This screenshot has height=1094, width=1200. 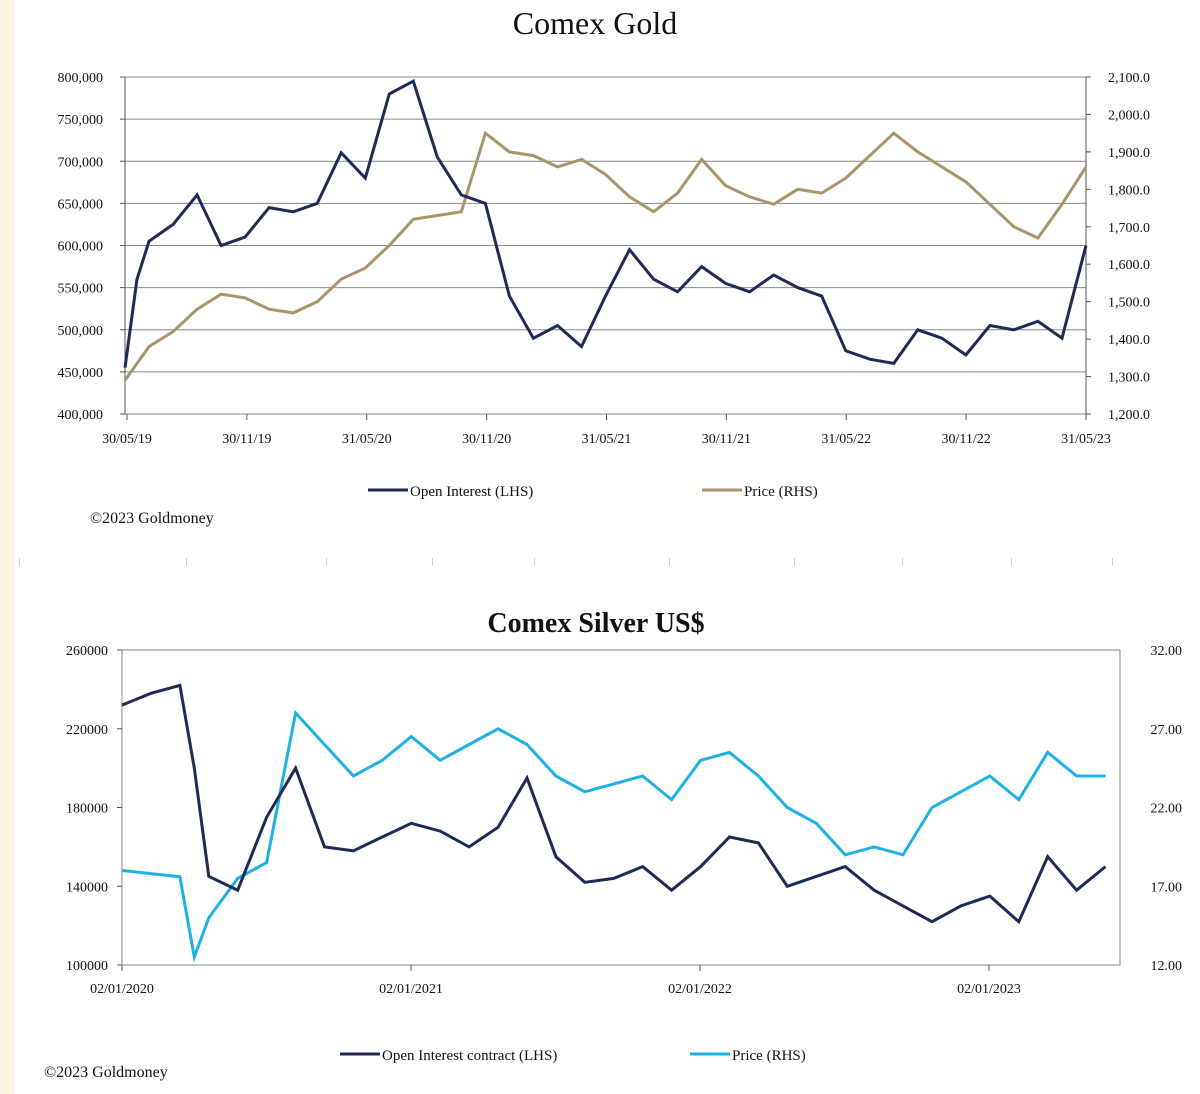 What do you see at coordinates (87, 730) in the screenshot?
I see `silver-left-tick-label: 220000` at bounding box center [87, 730].